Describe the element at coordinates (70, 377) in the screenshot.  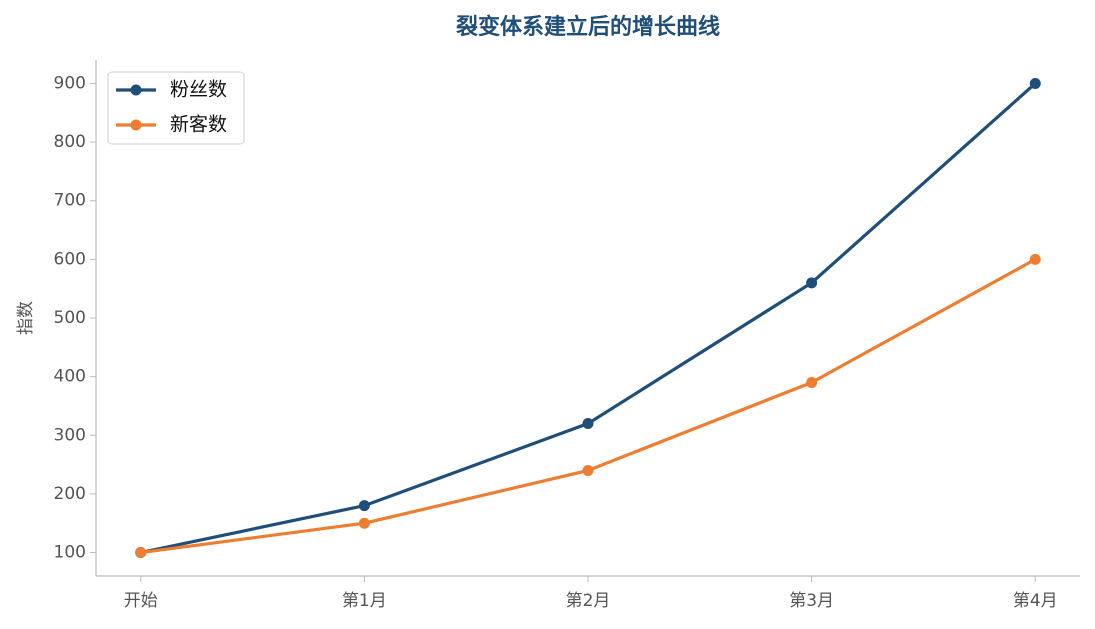
I see `y-tick-label: 400` at that location.